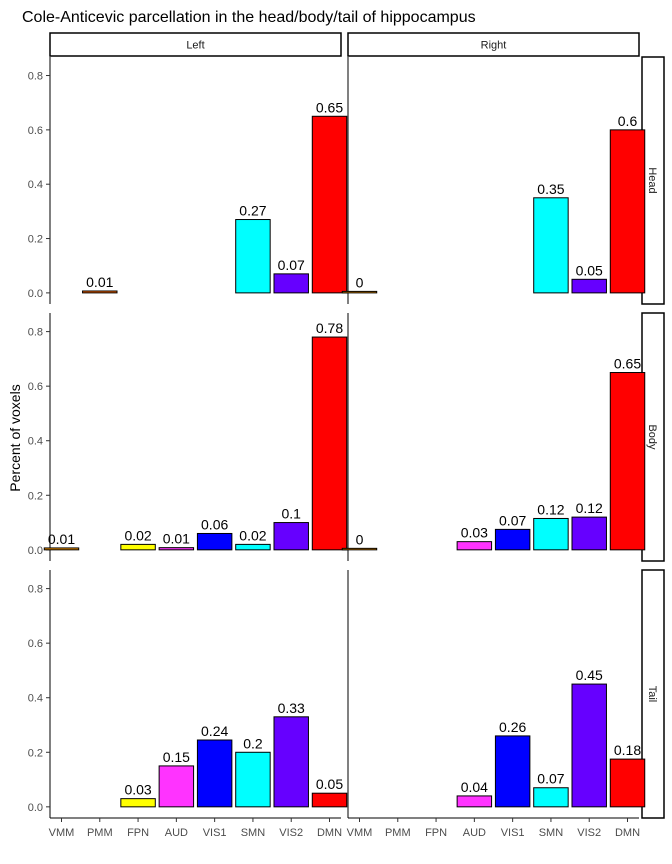  I want to click on bar-data-label: 0.78, so click(329, 328).